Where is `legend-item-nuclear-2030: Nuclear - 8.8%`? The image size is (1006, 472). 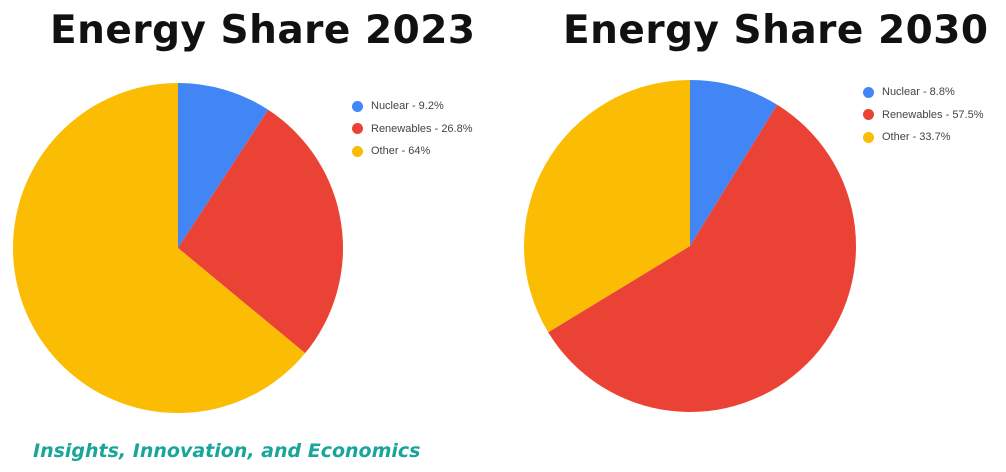 legend-item-nuclear-2030: Nuclear - 8.8% is located at coordinates (923, 92).